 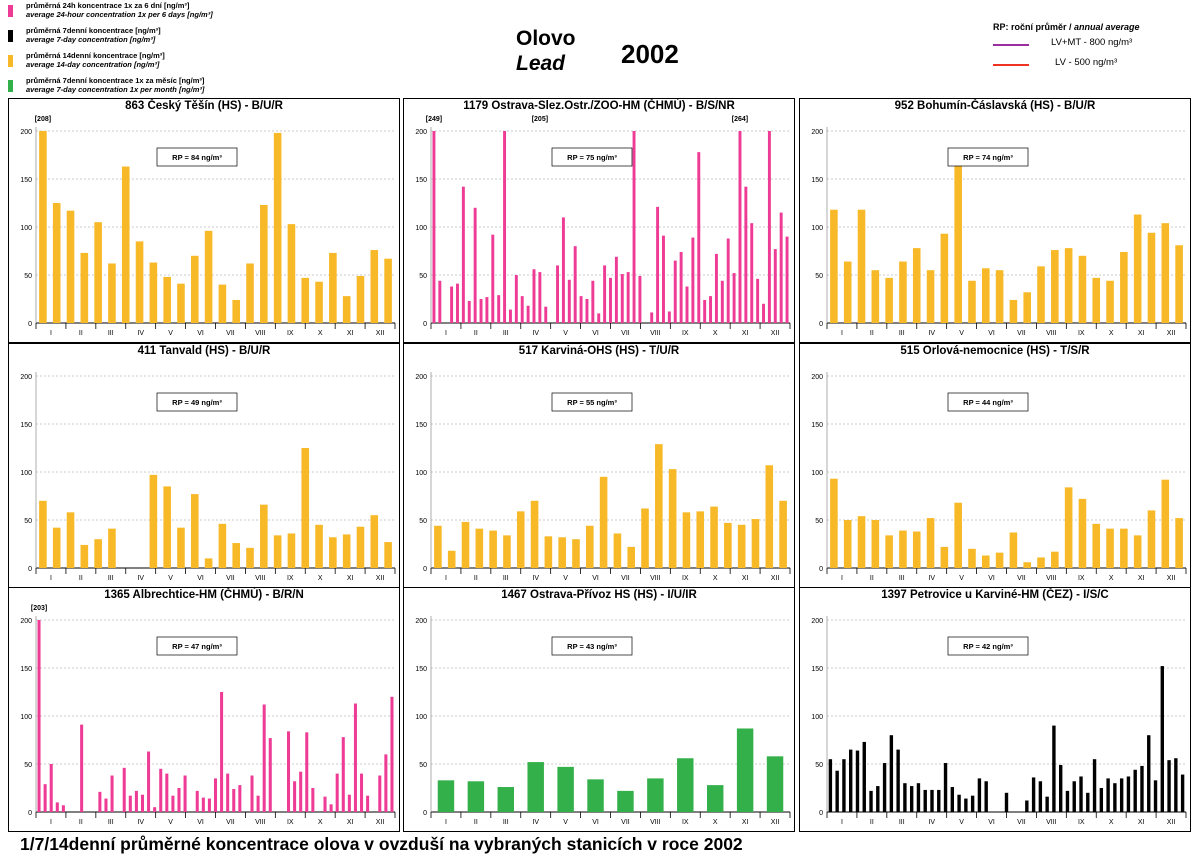 I want to click on month-label: VI, so click(x=991, y=333).